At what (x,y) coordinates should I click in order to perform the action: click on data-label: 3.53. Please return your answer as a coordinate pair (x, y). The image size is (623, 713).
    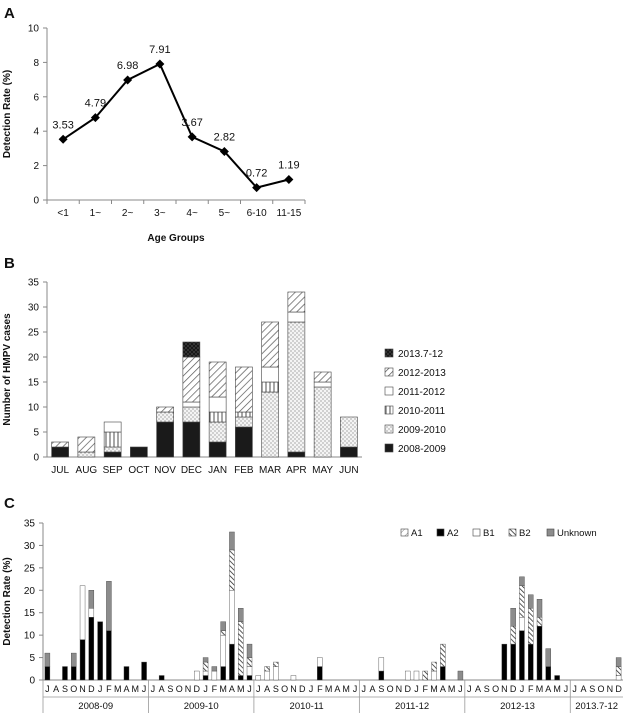
    Looking at the image, I should click on (62, 125).